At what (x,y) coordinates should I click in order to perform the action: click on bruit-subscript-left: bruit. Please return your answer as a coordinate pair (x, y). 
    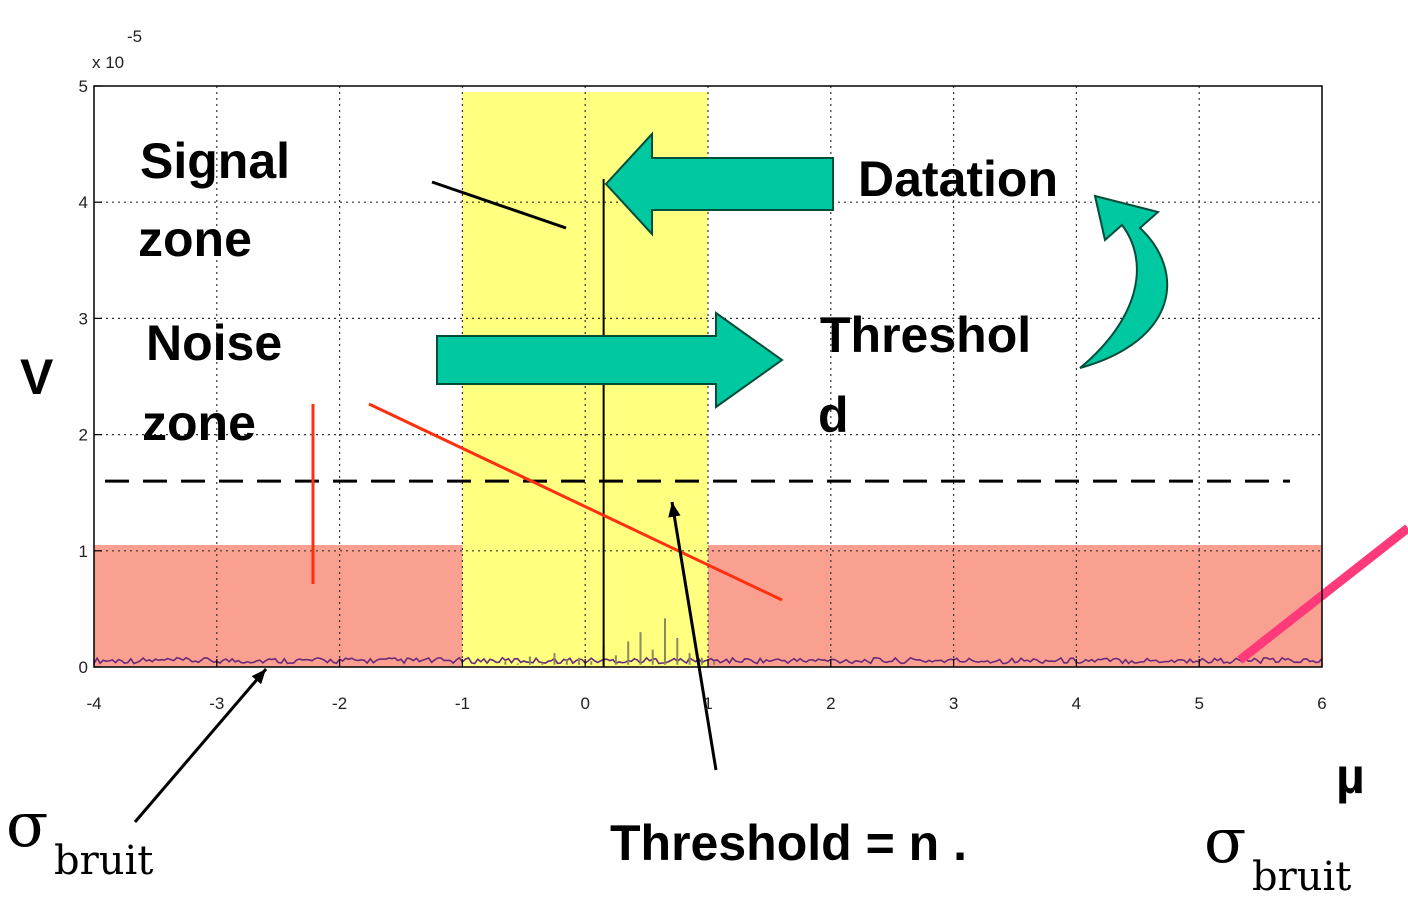
    Looking at the image, I should click on (103, 861).